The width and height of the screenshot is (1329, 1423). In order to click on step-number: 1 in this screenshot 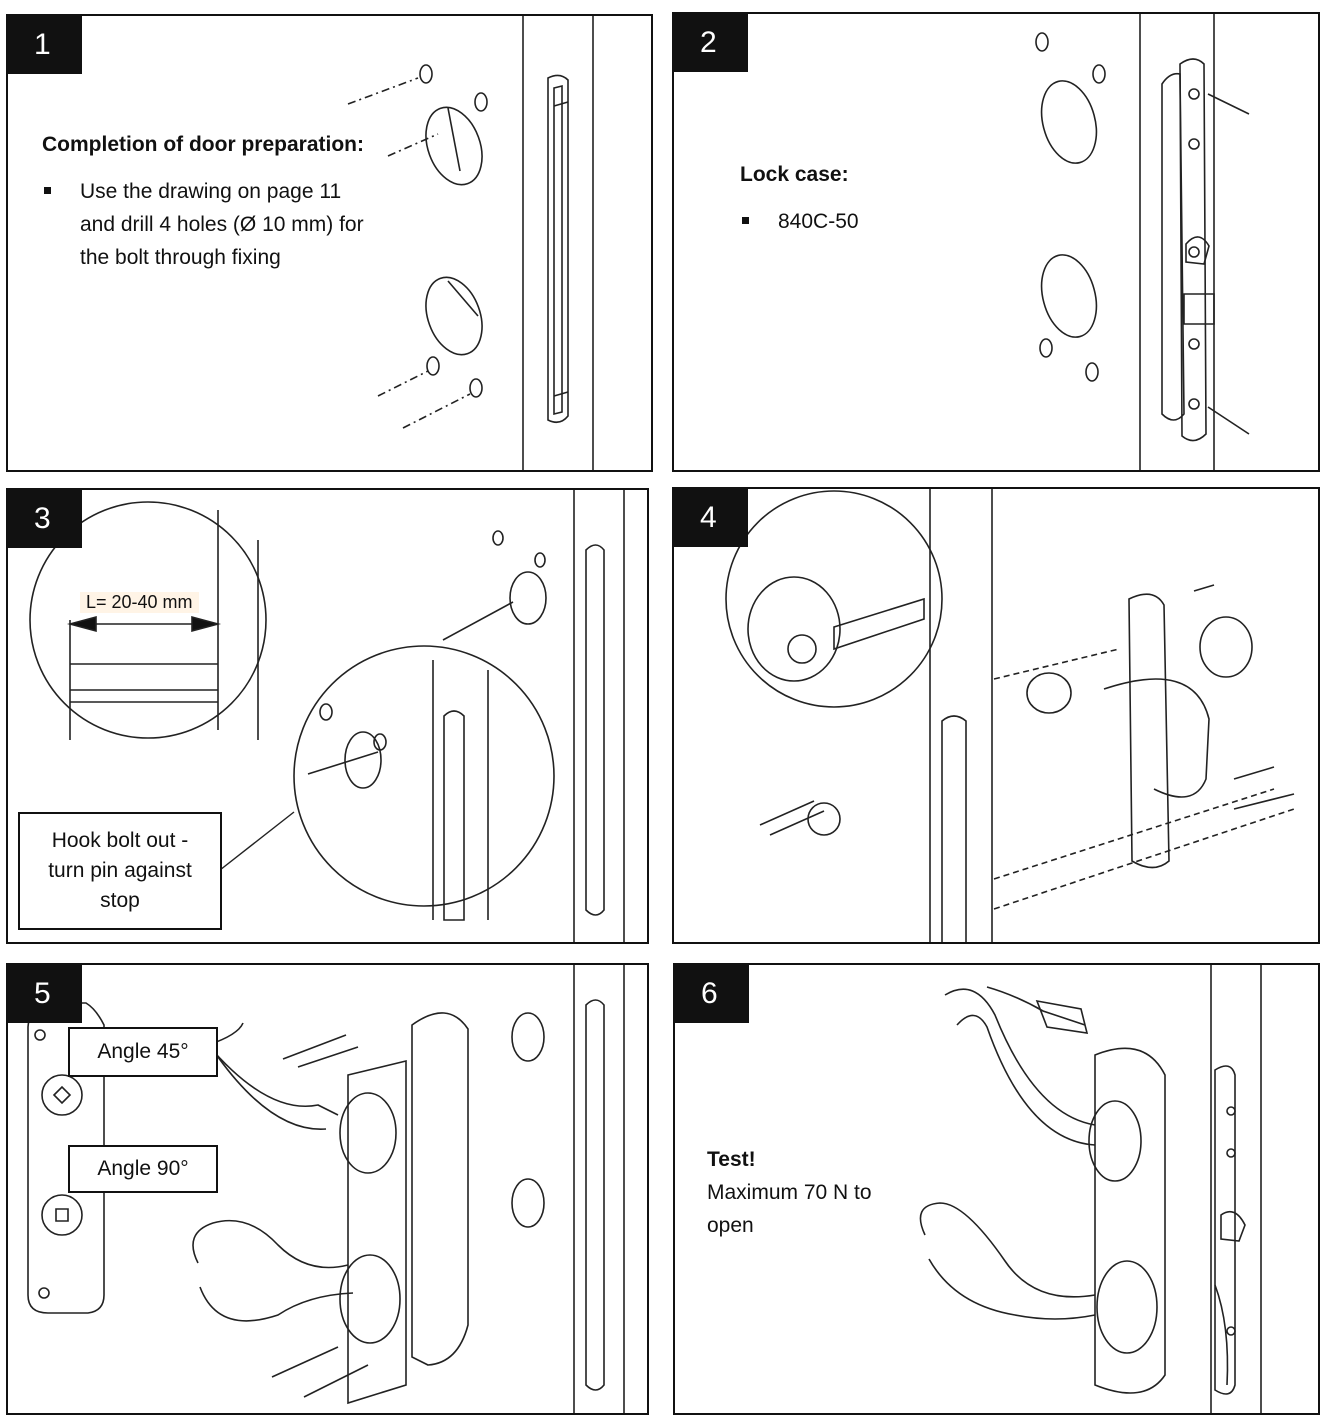, I will do `click(45, 45)`.